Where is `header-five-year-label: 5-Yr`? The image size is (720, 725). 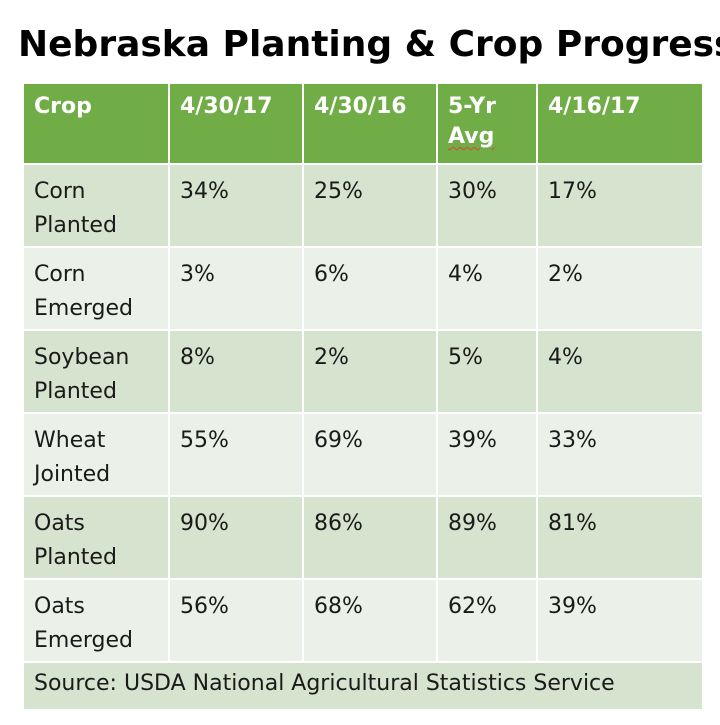
header-five-year-label: 5-Yr is located at coordinates (472, 106).